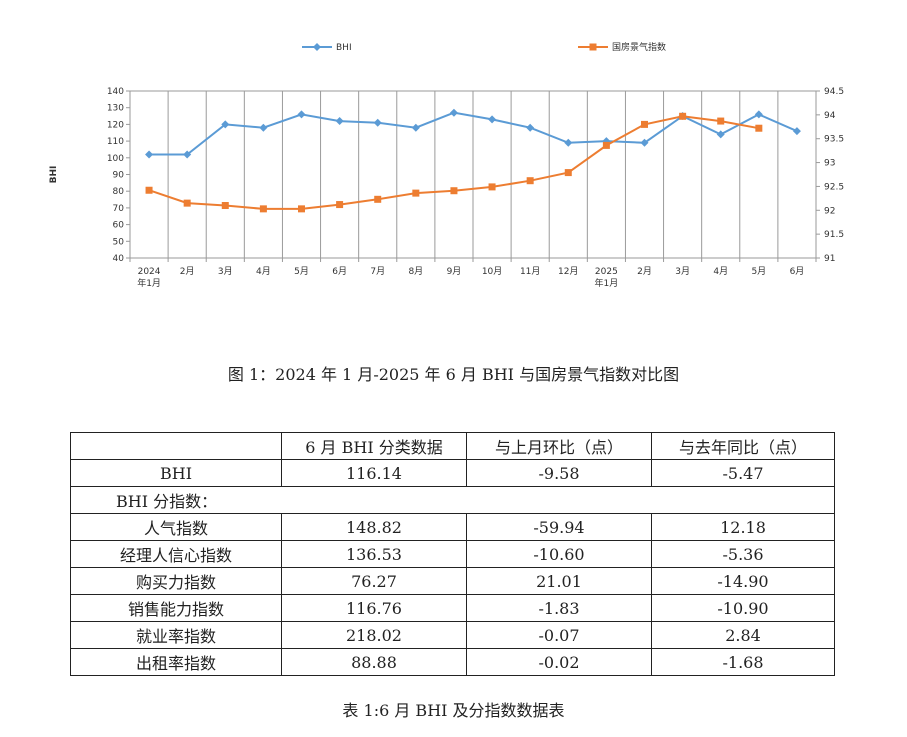  Describe the element at coordinates (607, 278) in the screenshot. I see `x-tick-label: 2025 年1月` at that location.